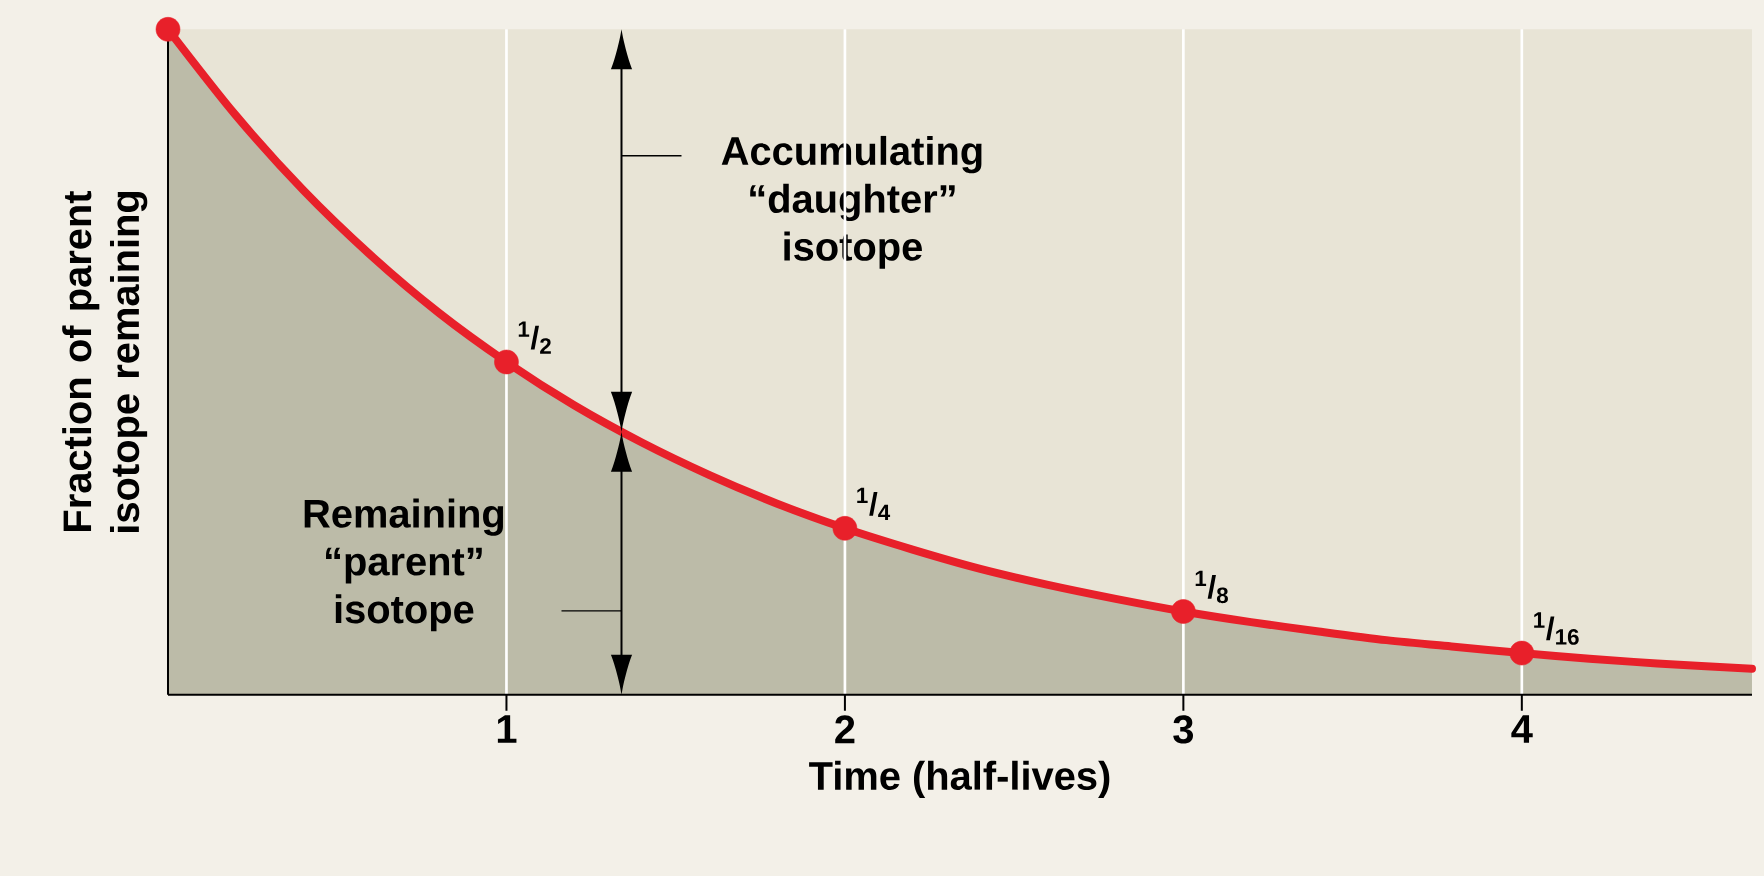  Describe the element at coordinates (105, 361) in the screenshot. I see `y-axis-title: Fraction of parent isotope remaining` at that location.